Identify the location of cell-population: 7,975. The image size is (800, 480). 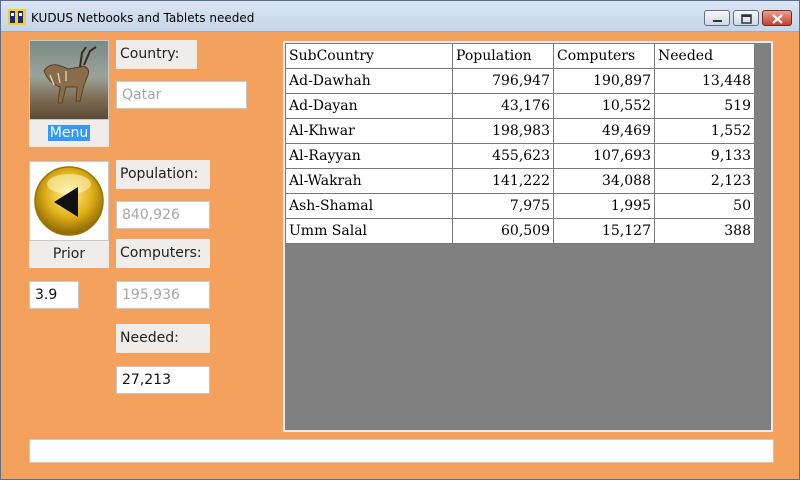
(503, 206).